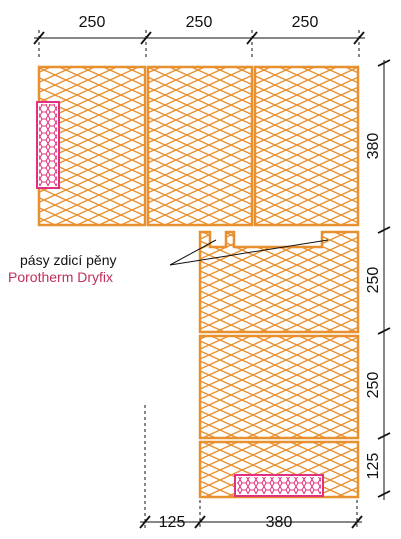  What do you see at coordinates (92, 22) in the screenshot?
I see `dim-top-1: 250` at bounding box center [92, 22].